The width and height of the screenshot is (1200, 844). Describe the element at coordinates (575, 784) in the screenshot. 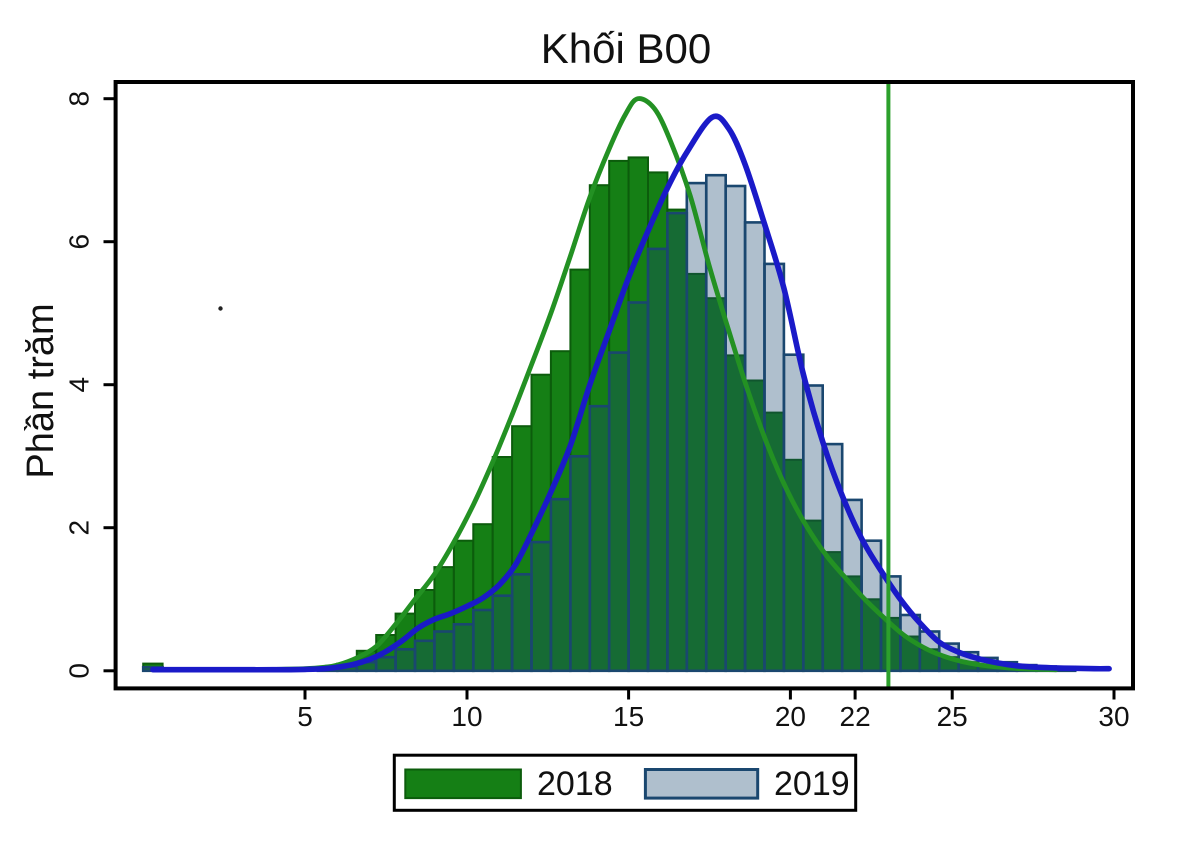

I see `svg-text: 2018` at that location.